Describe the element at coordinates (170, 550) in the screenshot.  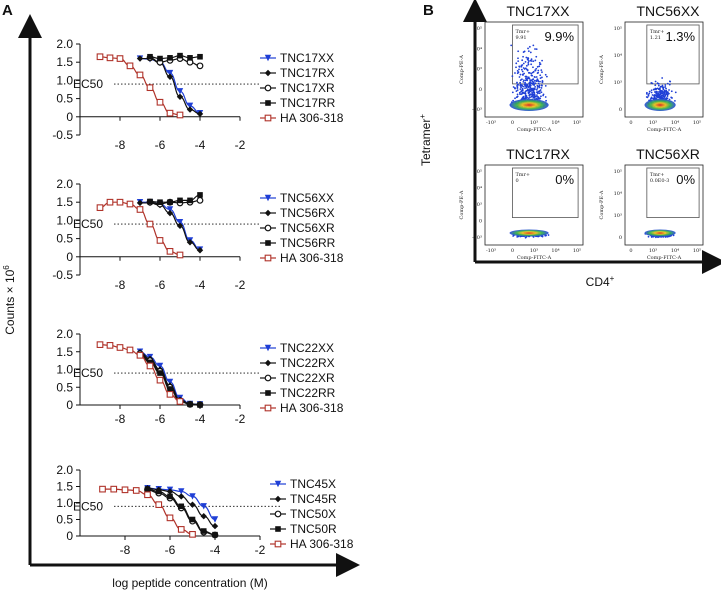
I see `x-tick-label: -6` at that location.